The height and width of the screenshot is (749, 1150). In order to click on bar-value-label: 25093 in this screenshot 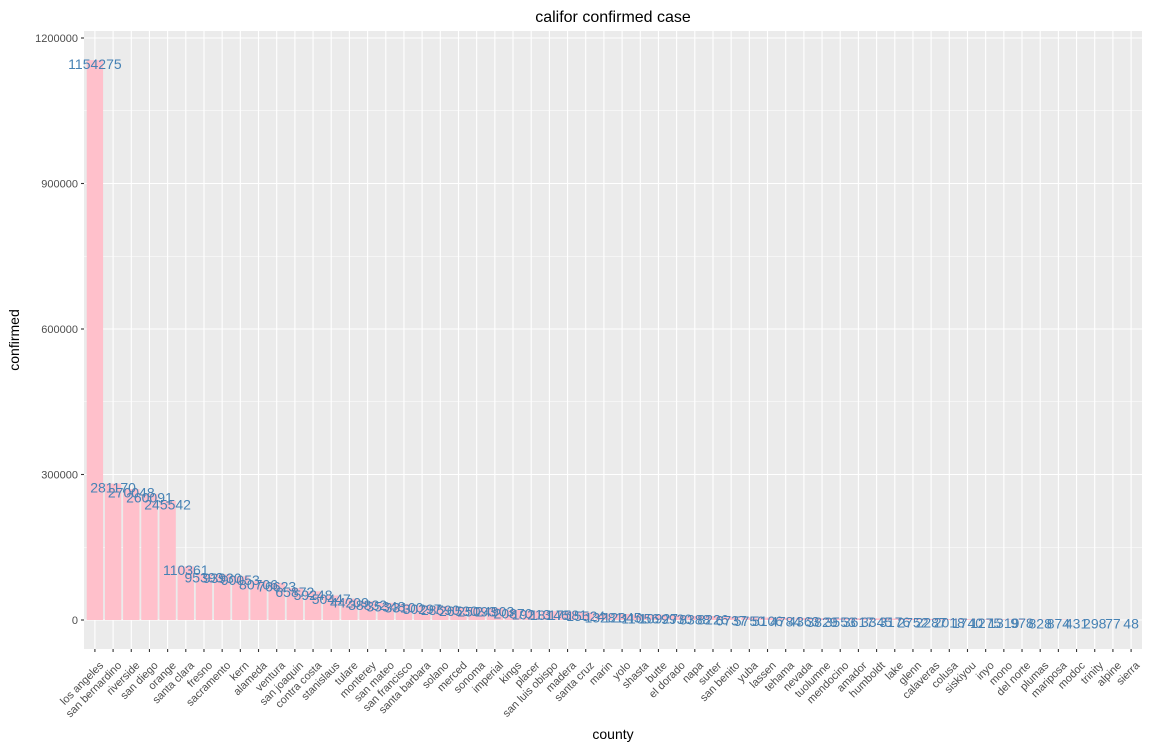, I will do `click(476, 612)`.